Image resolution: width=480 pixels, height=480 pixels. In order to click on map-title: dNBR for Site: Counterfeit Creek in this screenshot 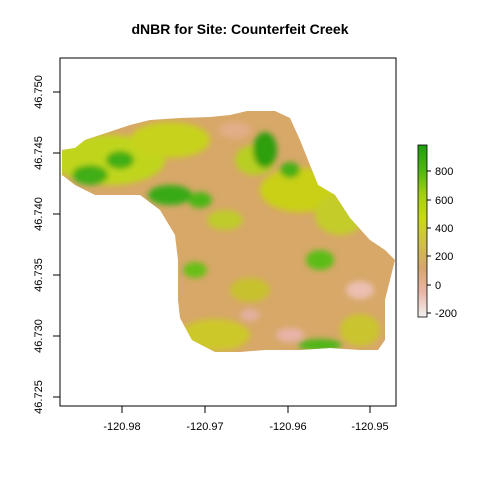, I will do `click(240, 29)`.